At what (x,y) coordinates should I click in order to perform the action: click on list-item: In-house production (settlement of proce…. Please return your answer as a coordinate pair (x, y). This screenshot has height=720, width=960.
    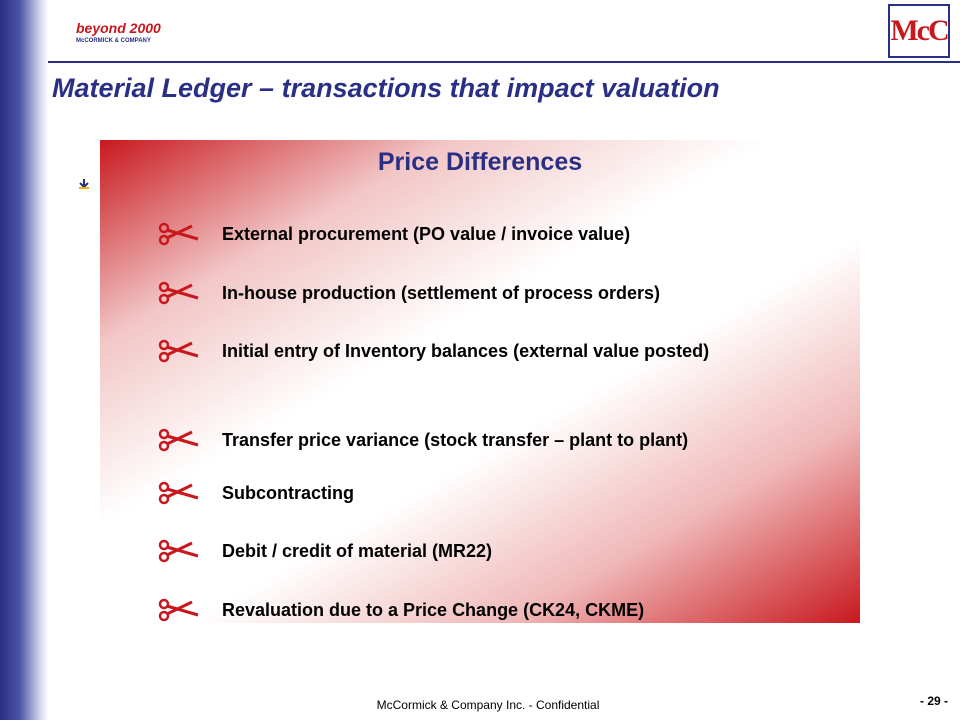
    Looking at the image, I should click on (441, 293).